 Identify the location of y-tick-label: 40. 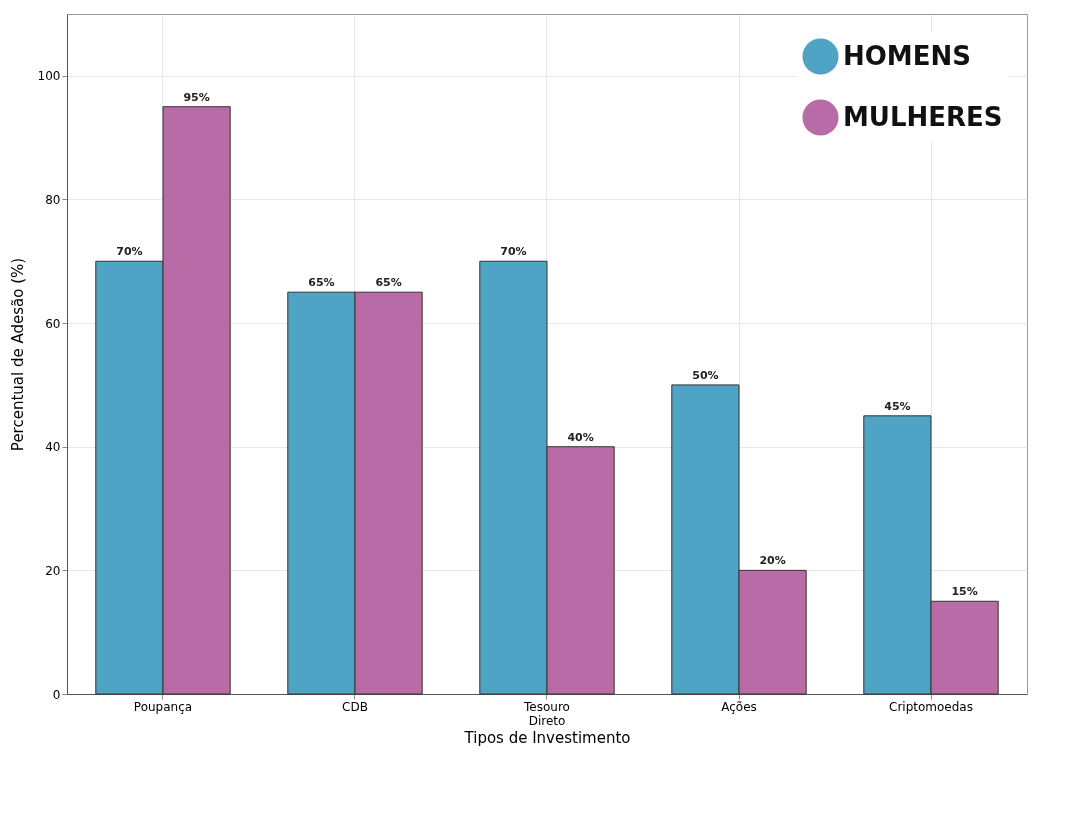
(53, 447).